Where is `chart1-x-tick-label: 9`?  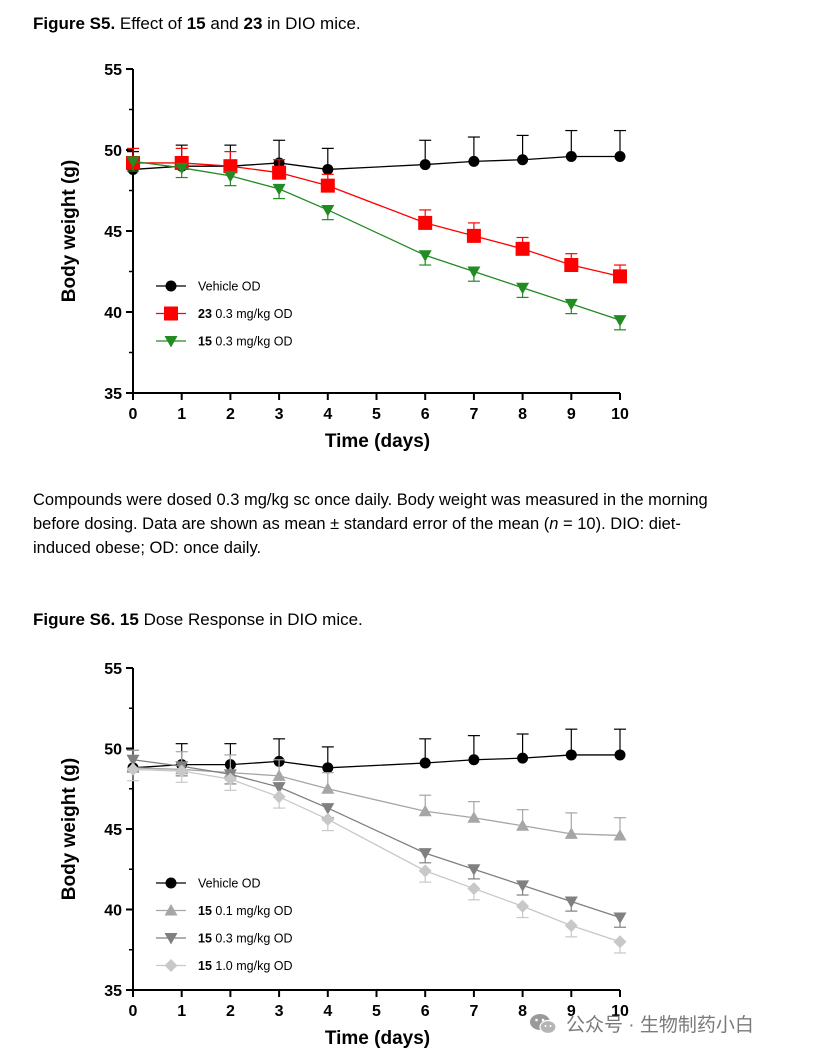 chart1-x-tick-label: 9 is located at coordinates (571, 414).